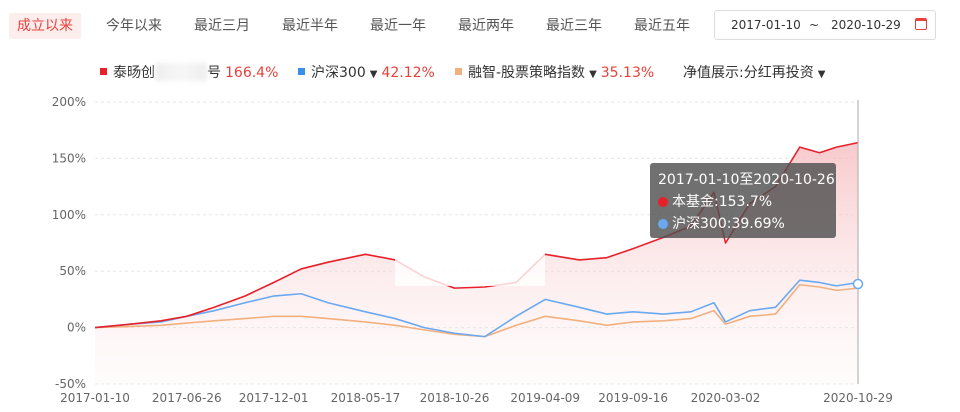  What do you see at coordinates (134, 73) in the screenshot?
I see `legend-fund-name-start: 泰旸创` at bounding box center [134, 73].